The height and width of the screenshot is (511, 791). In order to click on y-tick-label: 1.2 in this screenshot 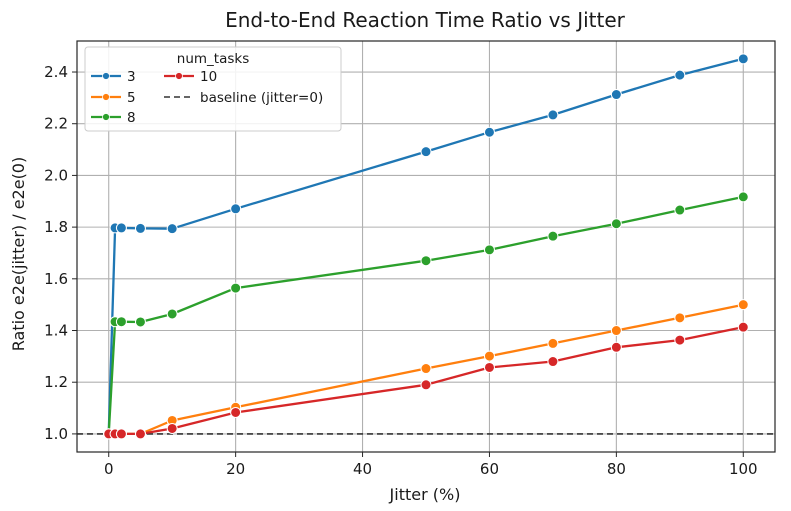, I will do `click(56, 382)`.